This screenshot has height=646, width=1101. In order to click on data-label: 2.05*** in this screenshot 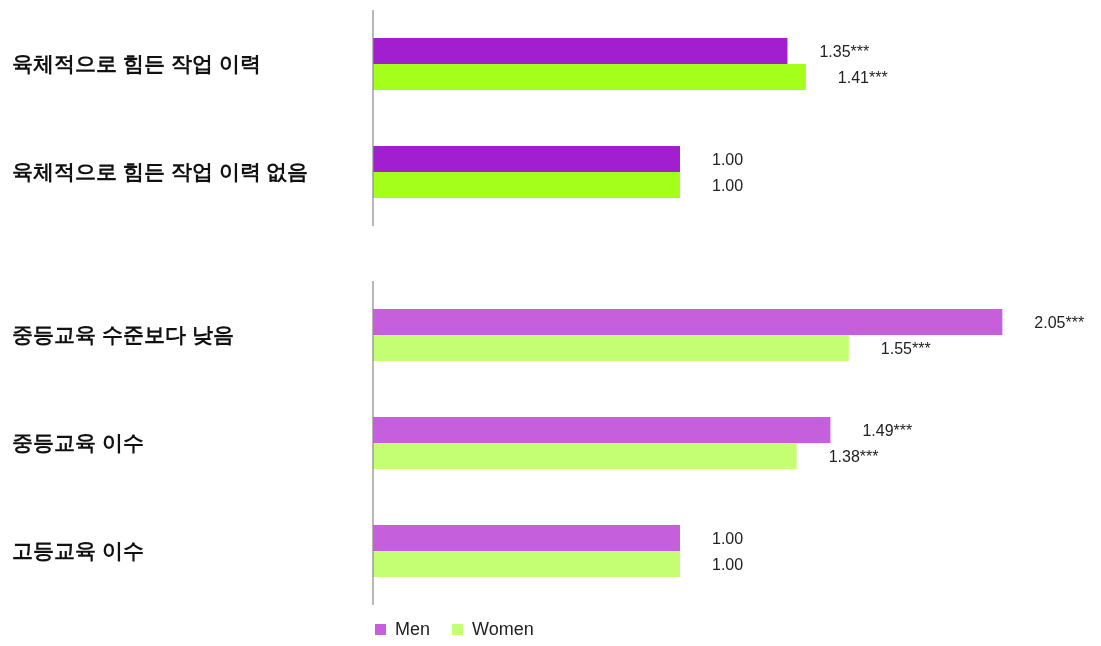, I will do `click(1059, 322)`.